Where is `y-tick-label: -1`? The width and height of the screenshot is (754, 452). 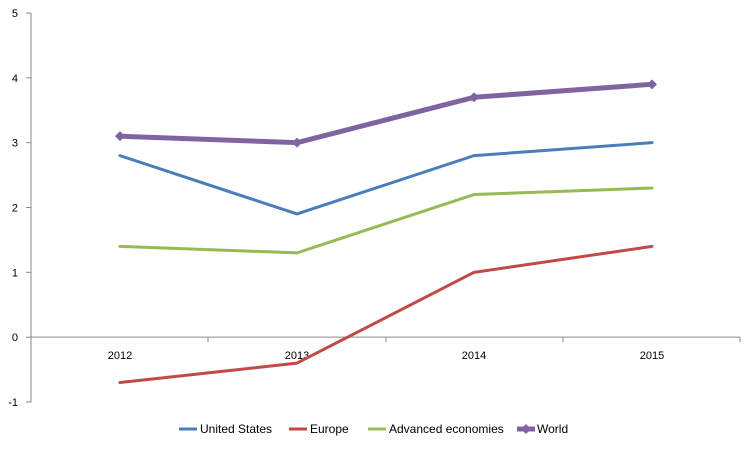 y-tick-label: -1 is located at coordinates (13, 403).